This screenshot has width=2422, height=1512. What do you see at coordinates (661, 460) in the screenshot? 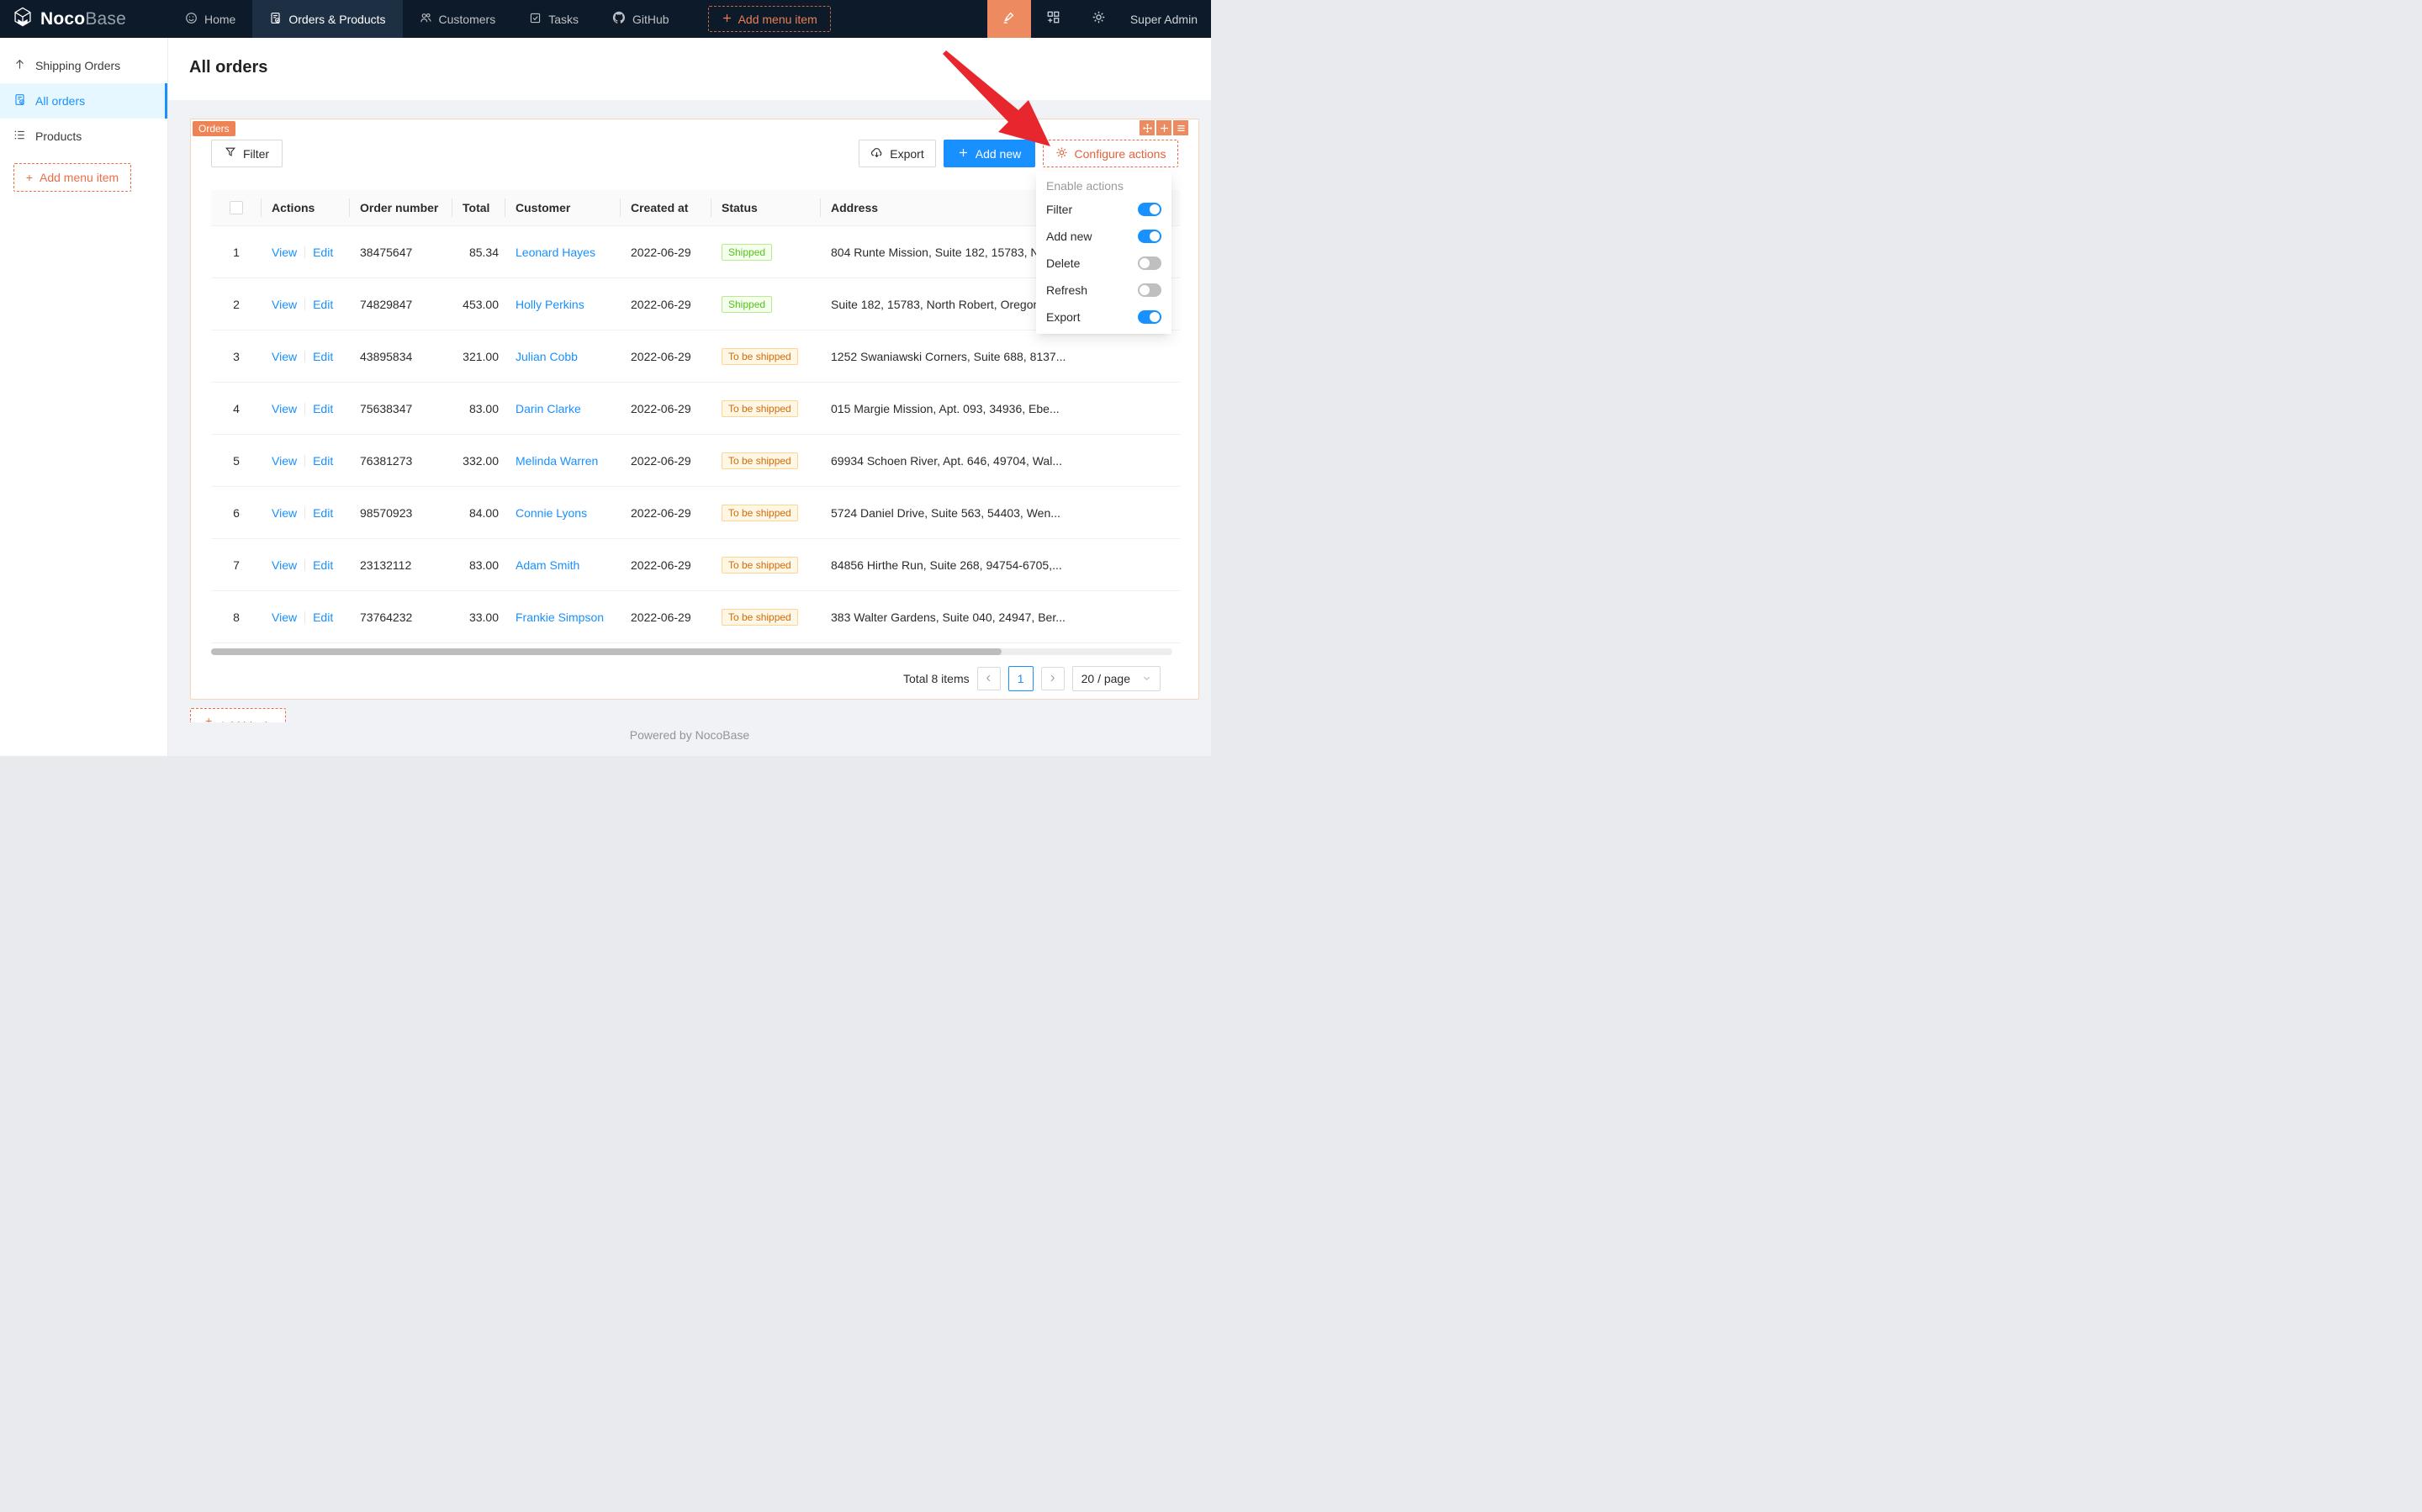
I see `cell-created-at: 2022-06-29` at bounding box center [661, 460].